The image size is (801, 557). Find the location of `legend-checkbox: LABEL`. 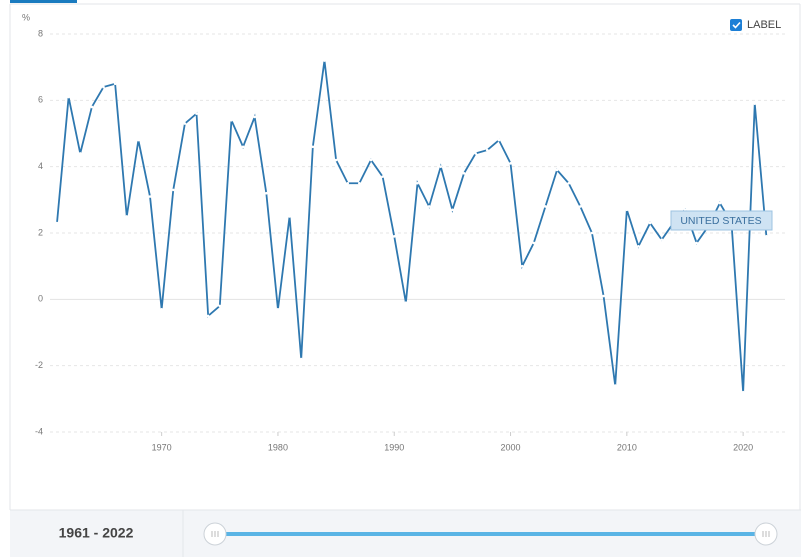

legend-checkbox: LABEL is located at coordinates (755, 25).